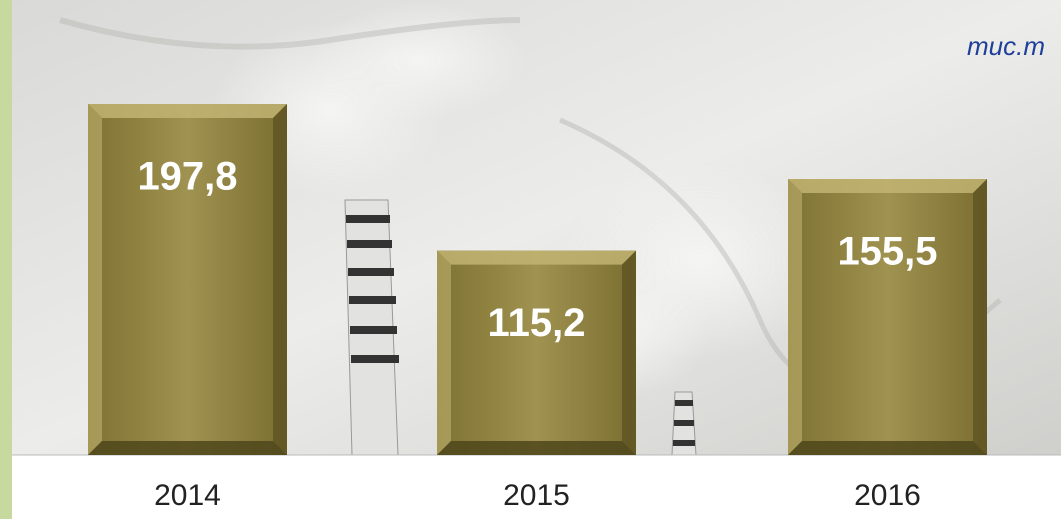 The width and height of the screenshot is (1061, 519). What do you see at coordinates (887, 495) in the screenshot?
I see `x-tick-label: 2016` at bounding box center [887, 495].